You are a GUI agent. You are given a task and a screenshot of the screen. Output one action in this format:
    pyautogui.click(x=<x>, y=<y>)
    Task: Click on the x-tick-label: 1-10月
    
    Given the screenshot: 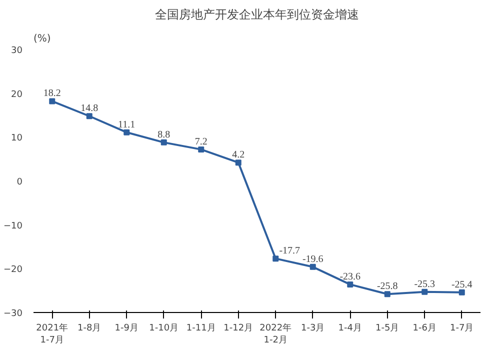 What is the action you would take?
    pyautogui.click(x=164, y=329)
    